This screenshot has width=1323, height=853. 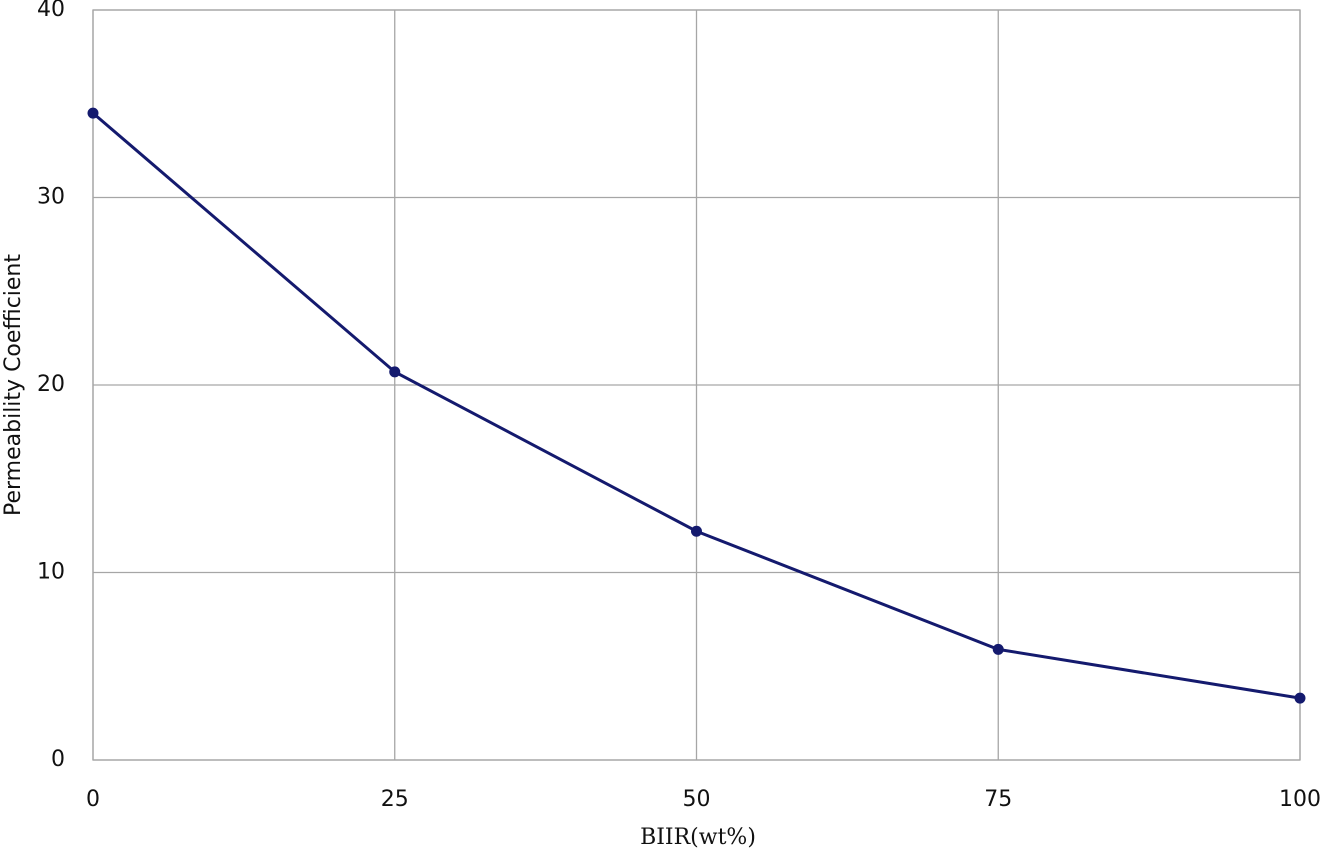 What do you see at coordinates (51, 572) in the screenshot?
I see `y-tick-label: 10` at bounding box center [51, 572].